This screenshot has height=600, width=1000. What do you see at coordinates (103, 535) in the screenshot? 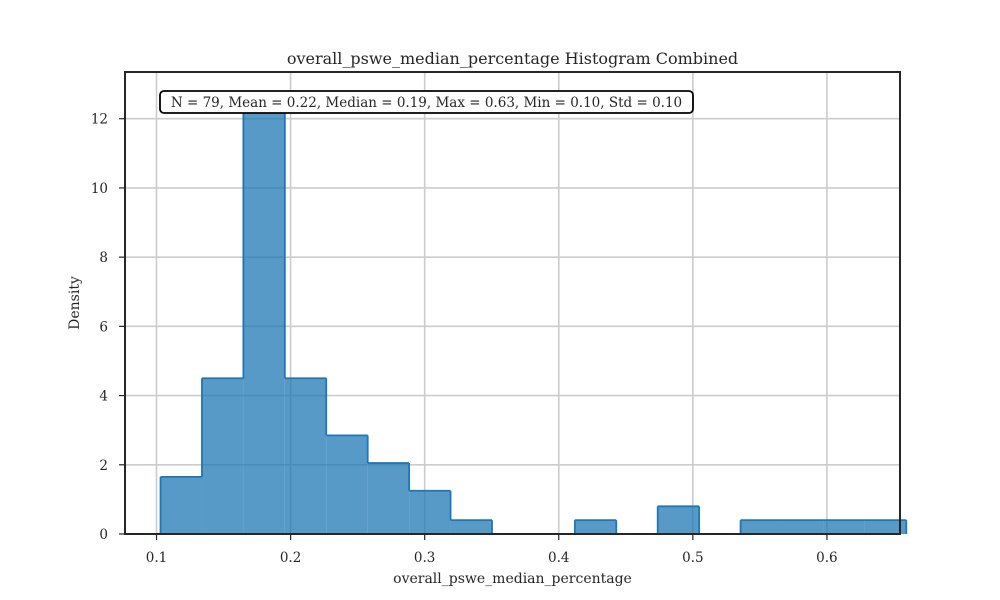
I see `y-tick-label: 0` at bounding box center [103, 535].